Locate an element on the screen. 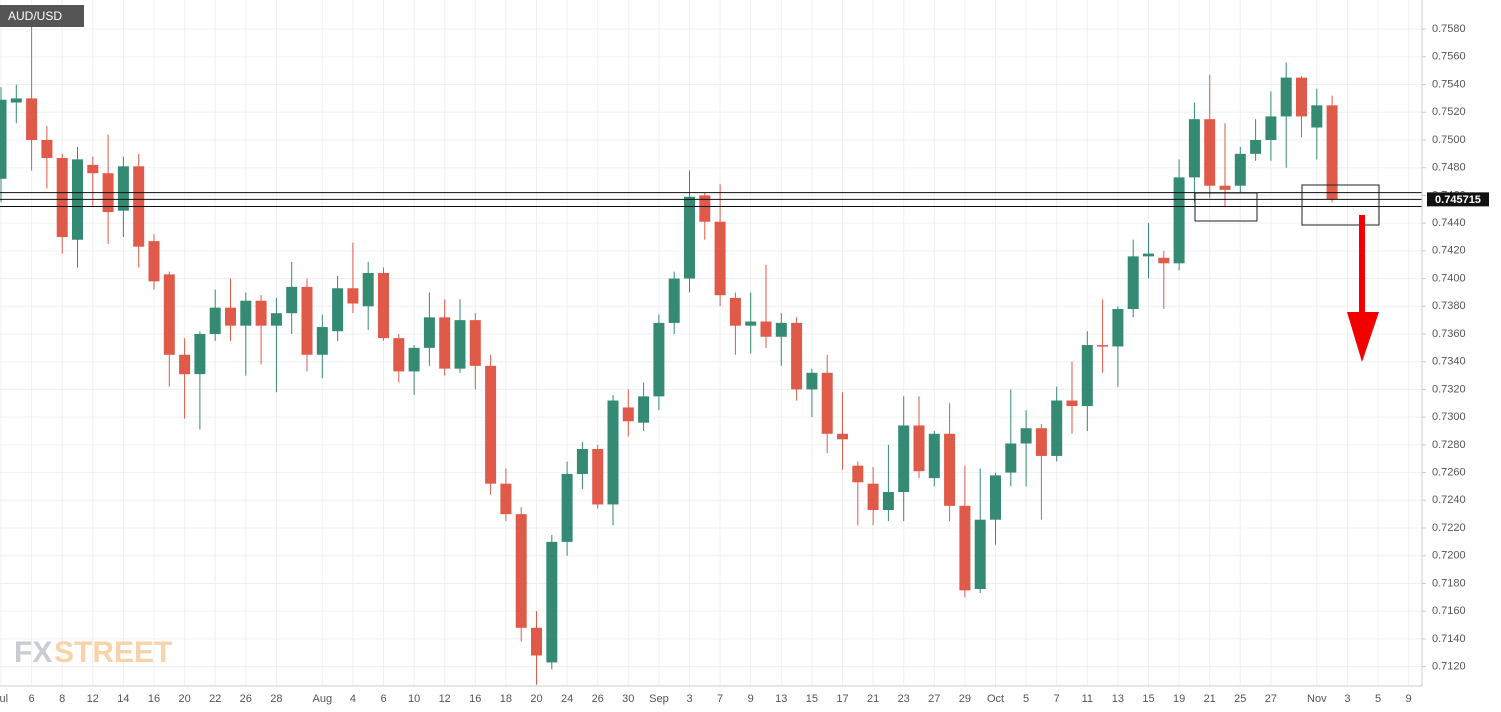 This screenshot has width=1501, height=712. y-tick-label: 0.7260 is located at coordinates (1449, 472).